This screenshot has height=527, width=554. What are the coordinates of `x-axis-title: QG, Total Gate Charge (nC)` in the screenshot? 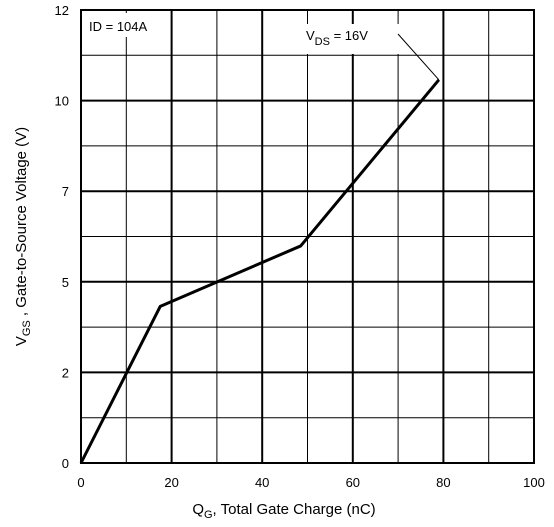 It's located at (283, 511).